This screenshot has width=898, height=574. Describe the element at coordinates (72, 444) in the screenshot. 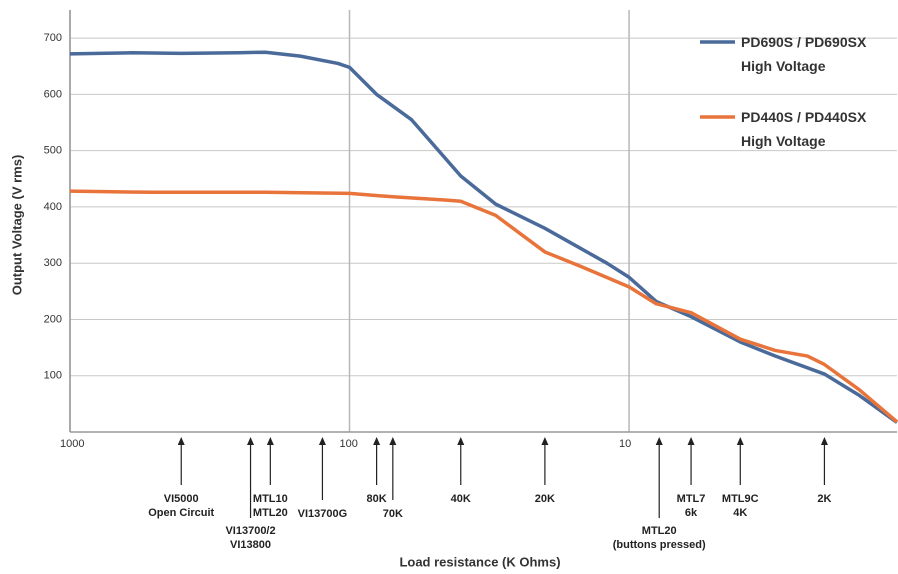

I see `x-tick-label: 1000` at that location.